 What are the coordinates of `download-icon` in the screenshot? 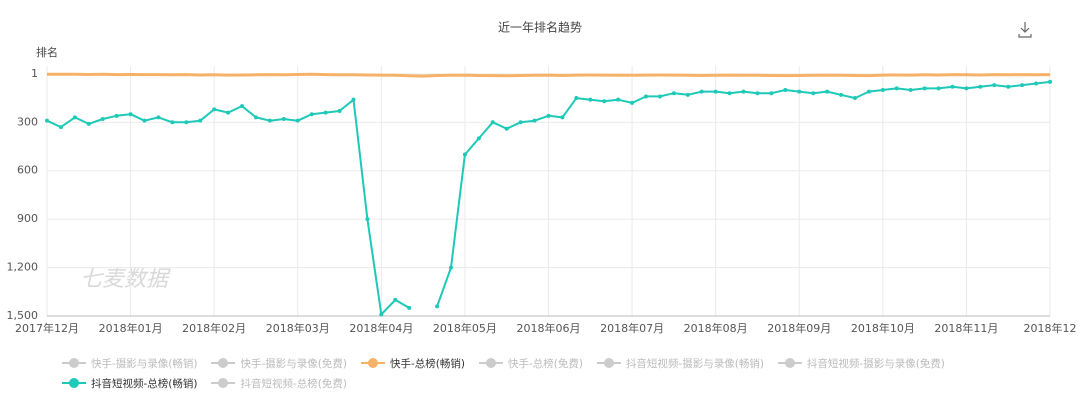 It's located at (1025, 30).